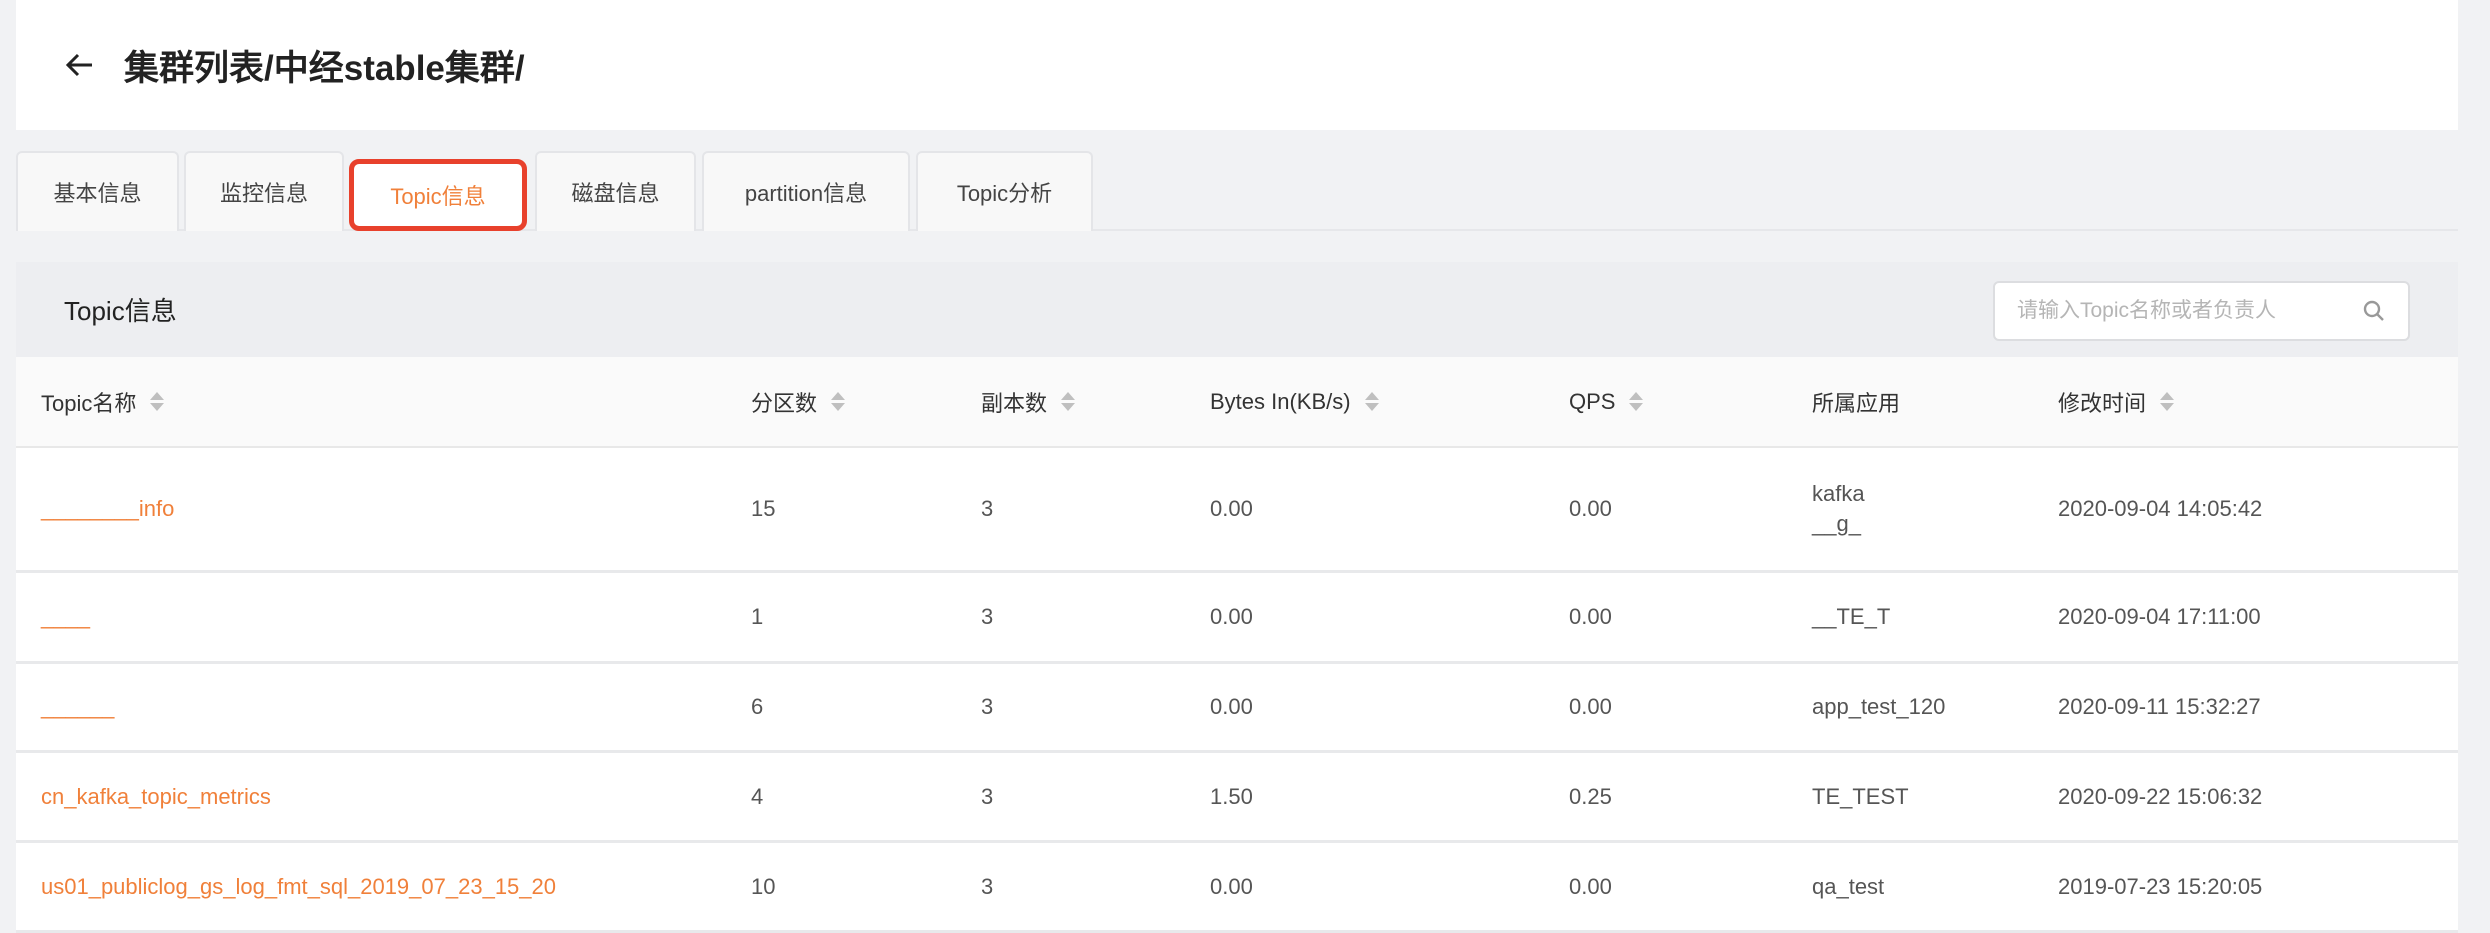 The width and height of the screenshot is (2490, 933). What do you see at coordinates (1004, 191) in the screenshot?
I see `tab-topic-analysis: Topic分析` at bounding box center [1004, 191].